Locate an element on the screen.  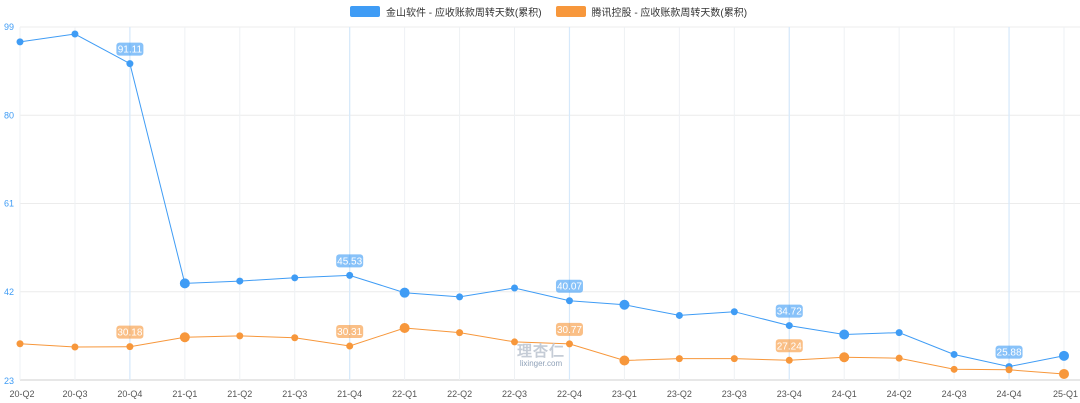
legend-swatch-tencent is located at coordinates (570, 11).